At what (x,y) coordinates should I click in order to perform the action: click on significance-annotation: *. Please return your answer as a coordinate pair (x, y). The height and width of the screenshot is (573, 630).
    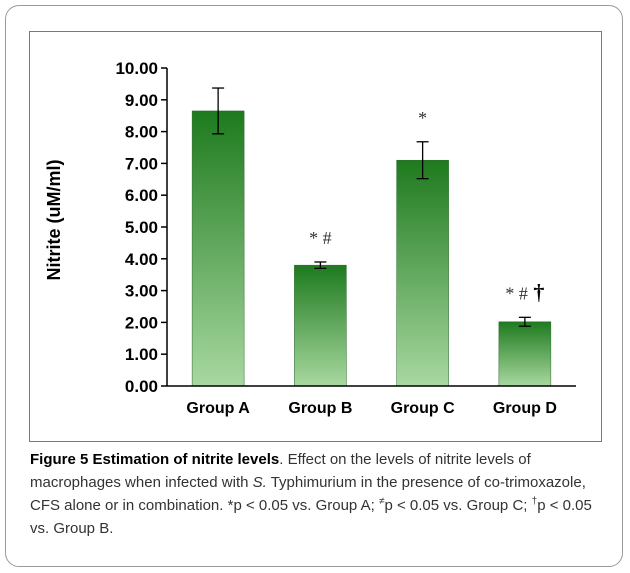
    Looking at the image, I should click on (422, 118).